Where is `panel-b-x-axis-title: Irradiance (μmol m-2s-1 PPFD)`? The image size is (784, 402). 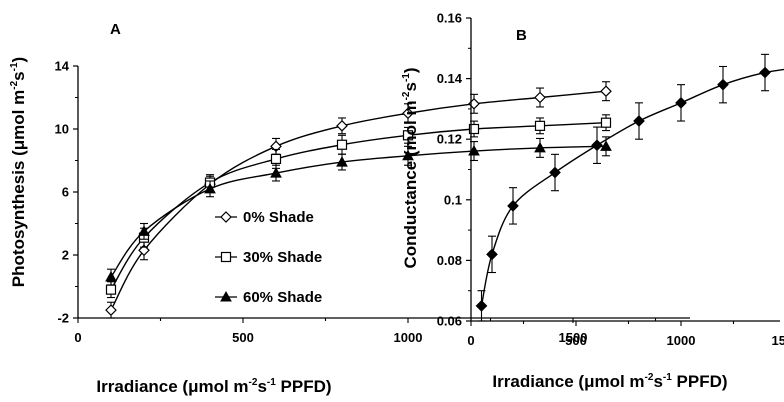
panel-b-x-axis-title: Irradiance (μmol m-2s-1 PPFD) is located at coordinates (609, 381).